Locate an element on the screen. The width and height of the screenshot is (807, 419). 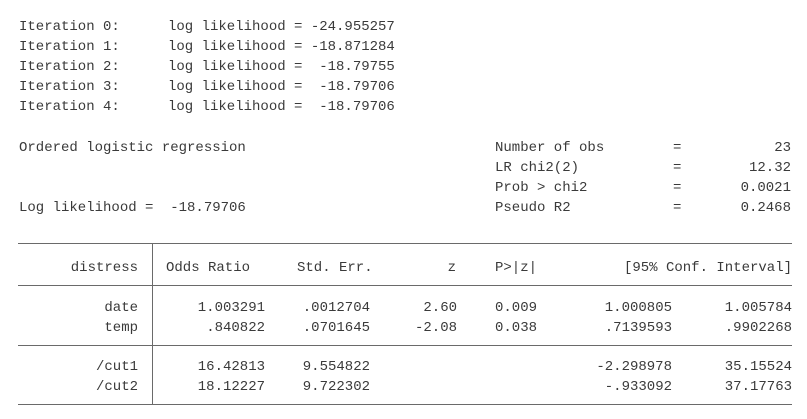
cut-std-err: 9.722302 is located at coordinates (336, 387).